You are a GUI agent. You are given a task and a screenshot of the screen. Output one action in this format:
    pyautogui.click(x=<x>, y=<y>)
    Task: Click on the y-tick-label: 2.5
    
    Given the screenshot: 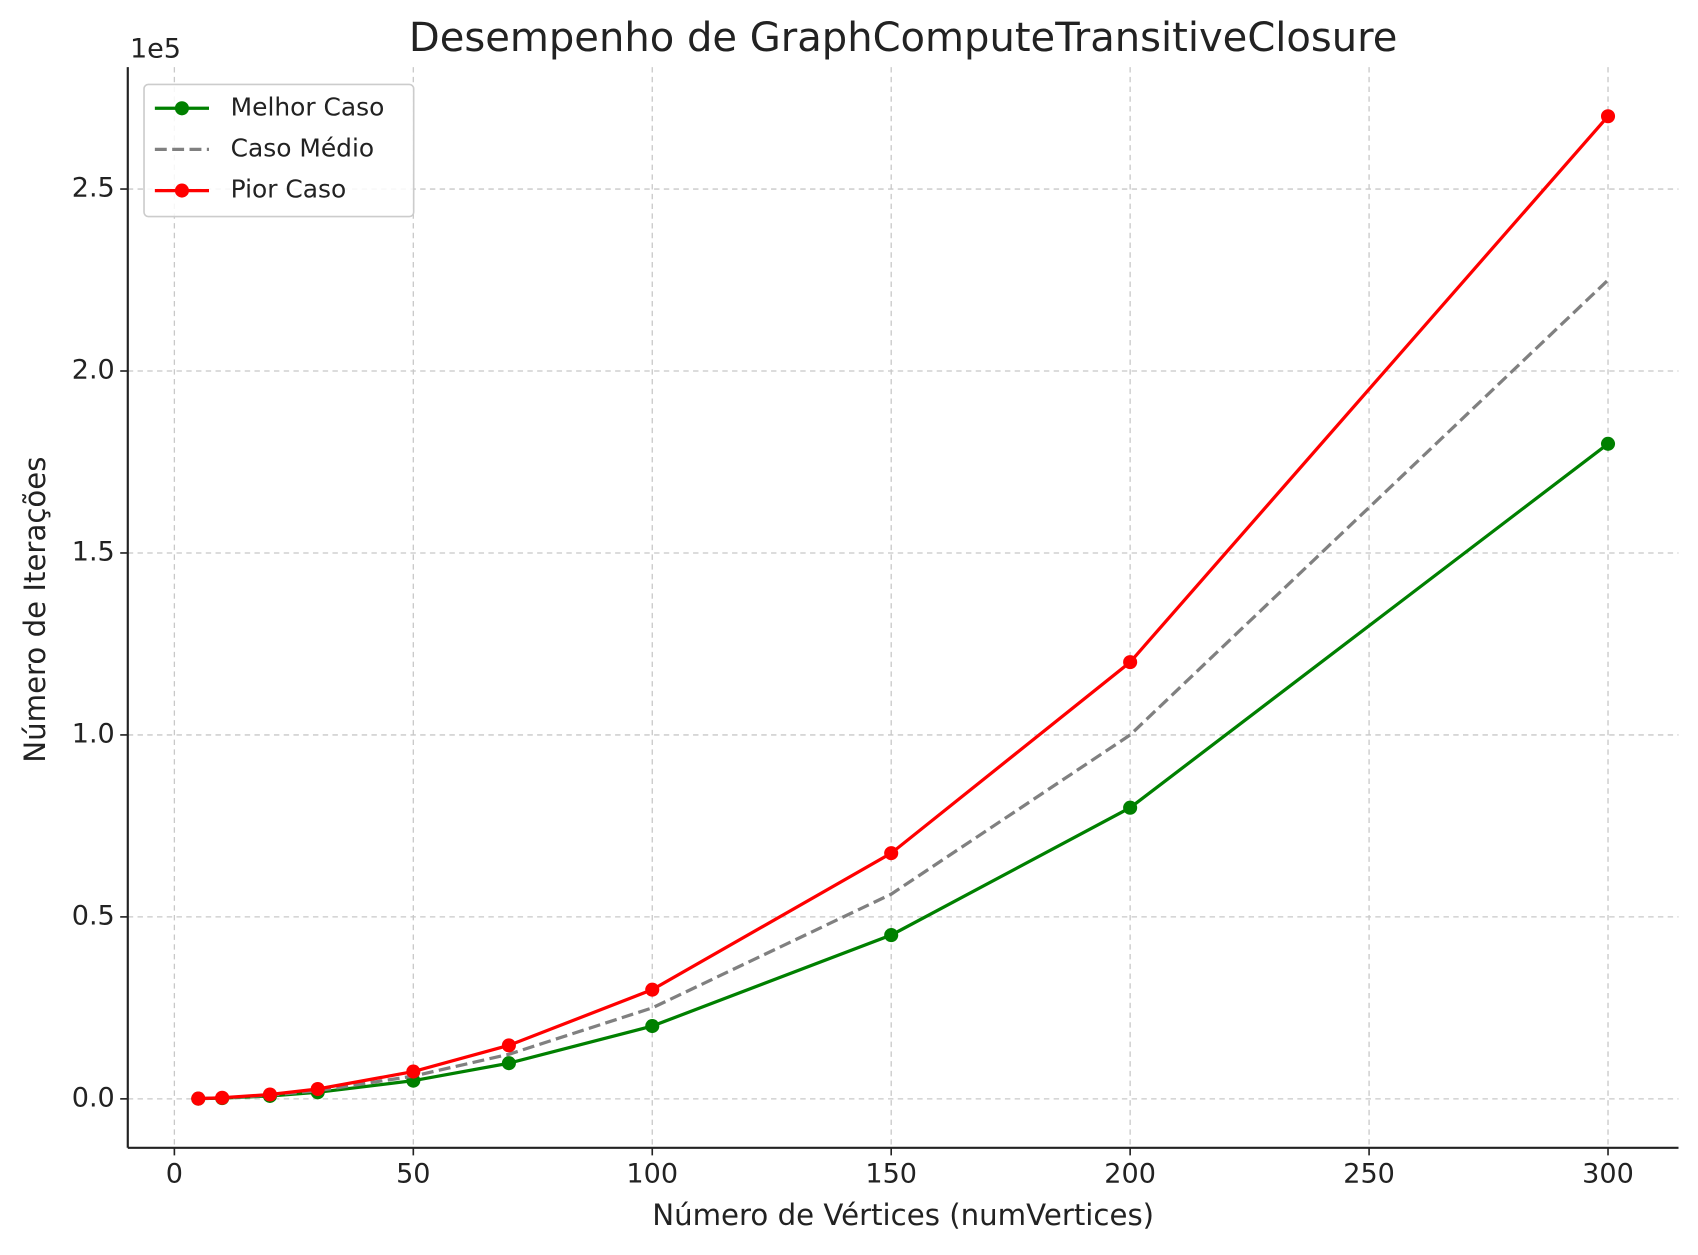 What is the action you would take?
    pyautogui.click(x=93, y=188)
    